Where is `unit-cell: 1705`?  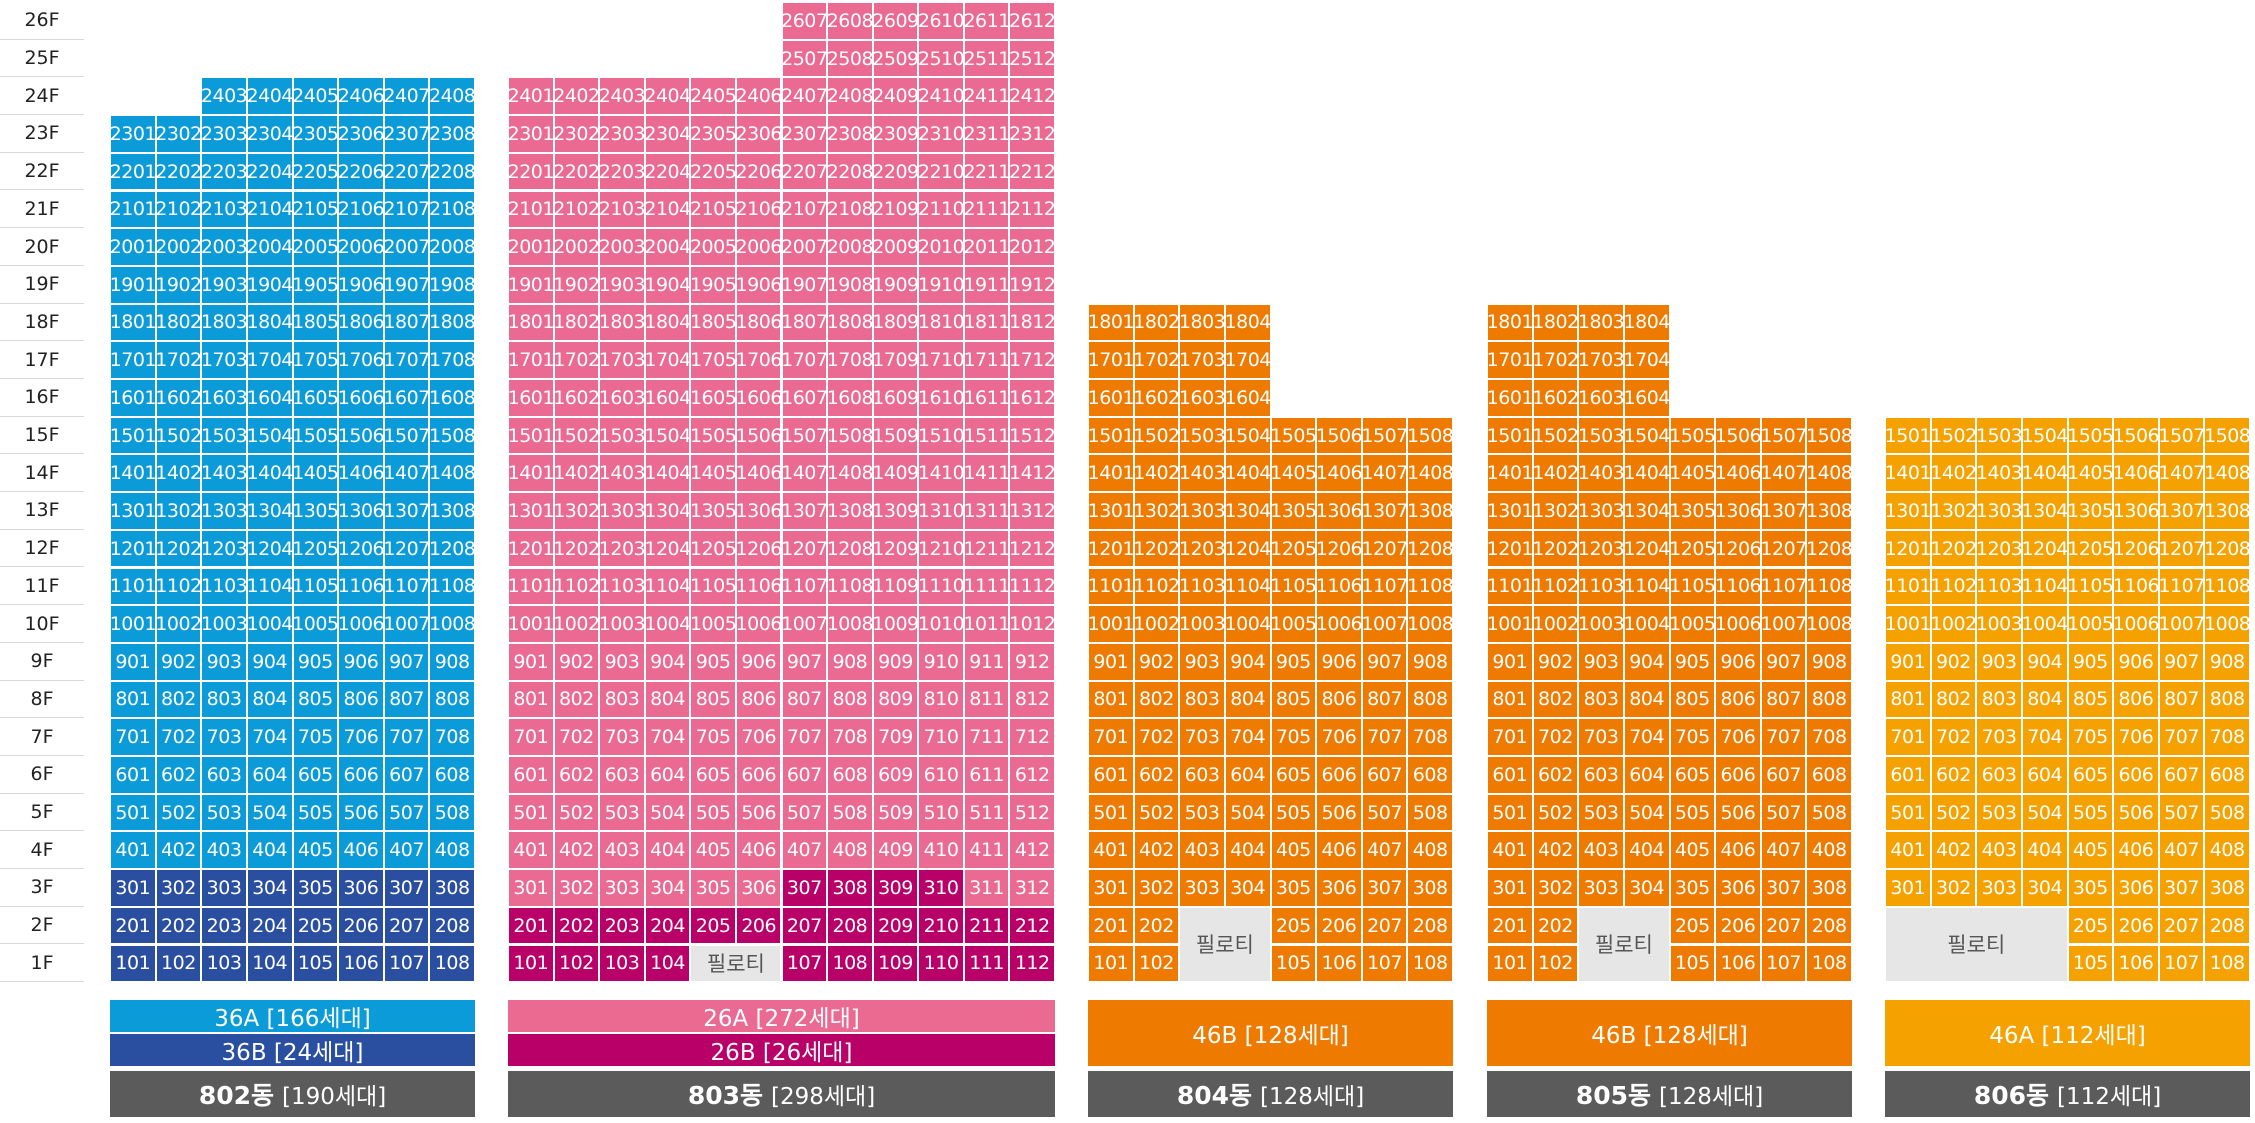
unit-cell: 1705 is located at coordinates (315, 360).